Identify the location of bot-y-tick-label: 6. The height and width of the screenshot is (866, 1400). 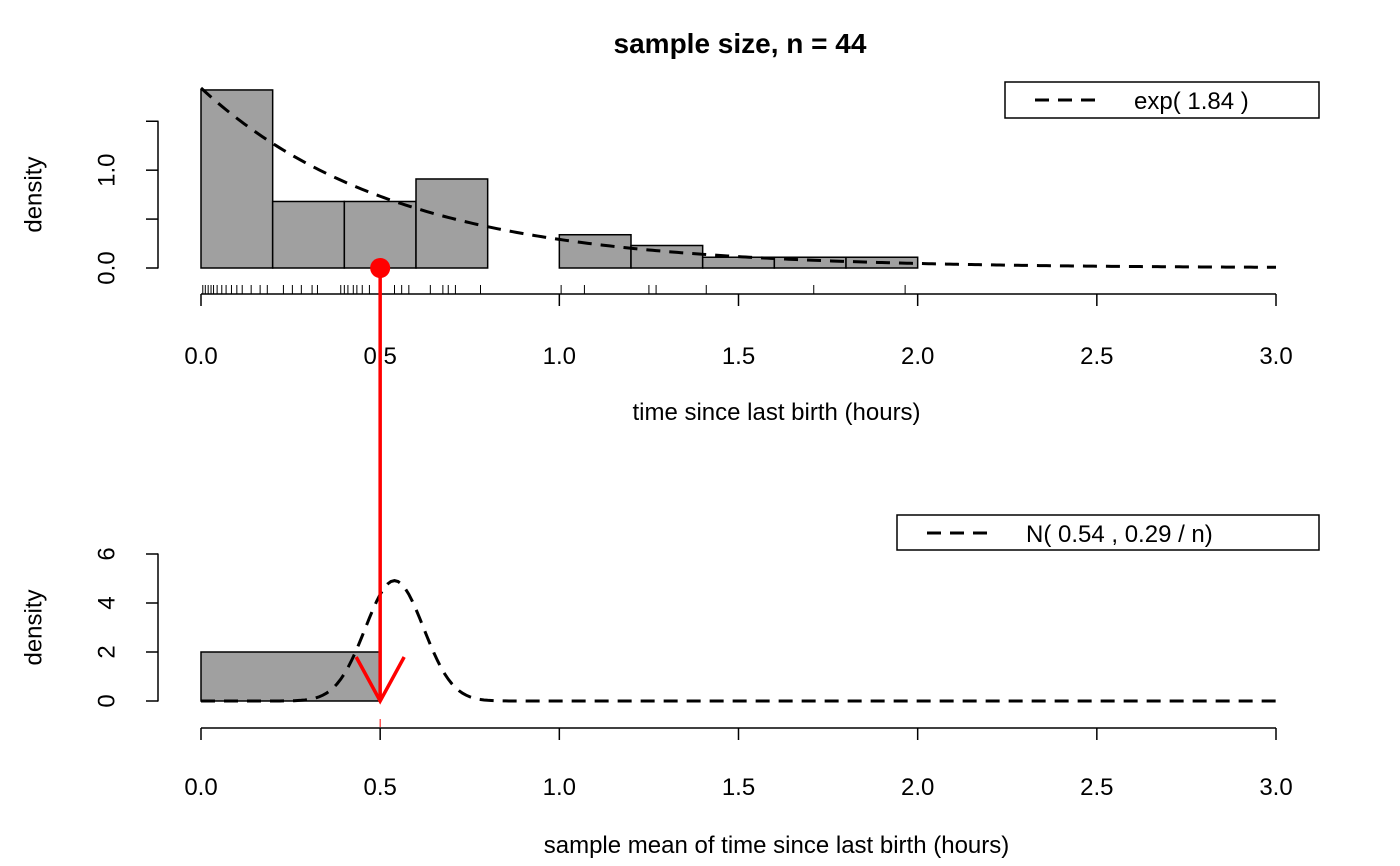
(106, 553).